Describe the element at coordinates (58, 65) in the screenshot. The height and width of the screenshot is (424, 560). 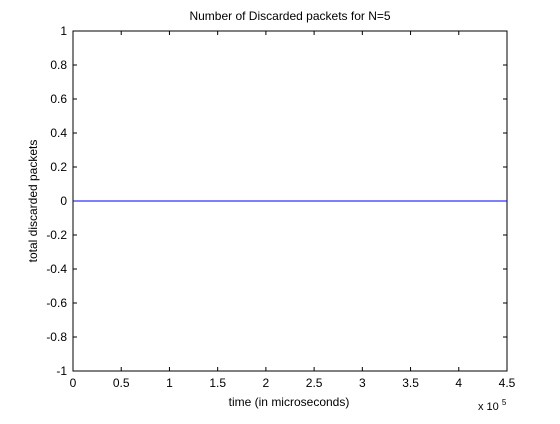
I see `y-tick-label: 0.8` at that location.